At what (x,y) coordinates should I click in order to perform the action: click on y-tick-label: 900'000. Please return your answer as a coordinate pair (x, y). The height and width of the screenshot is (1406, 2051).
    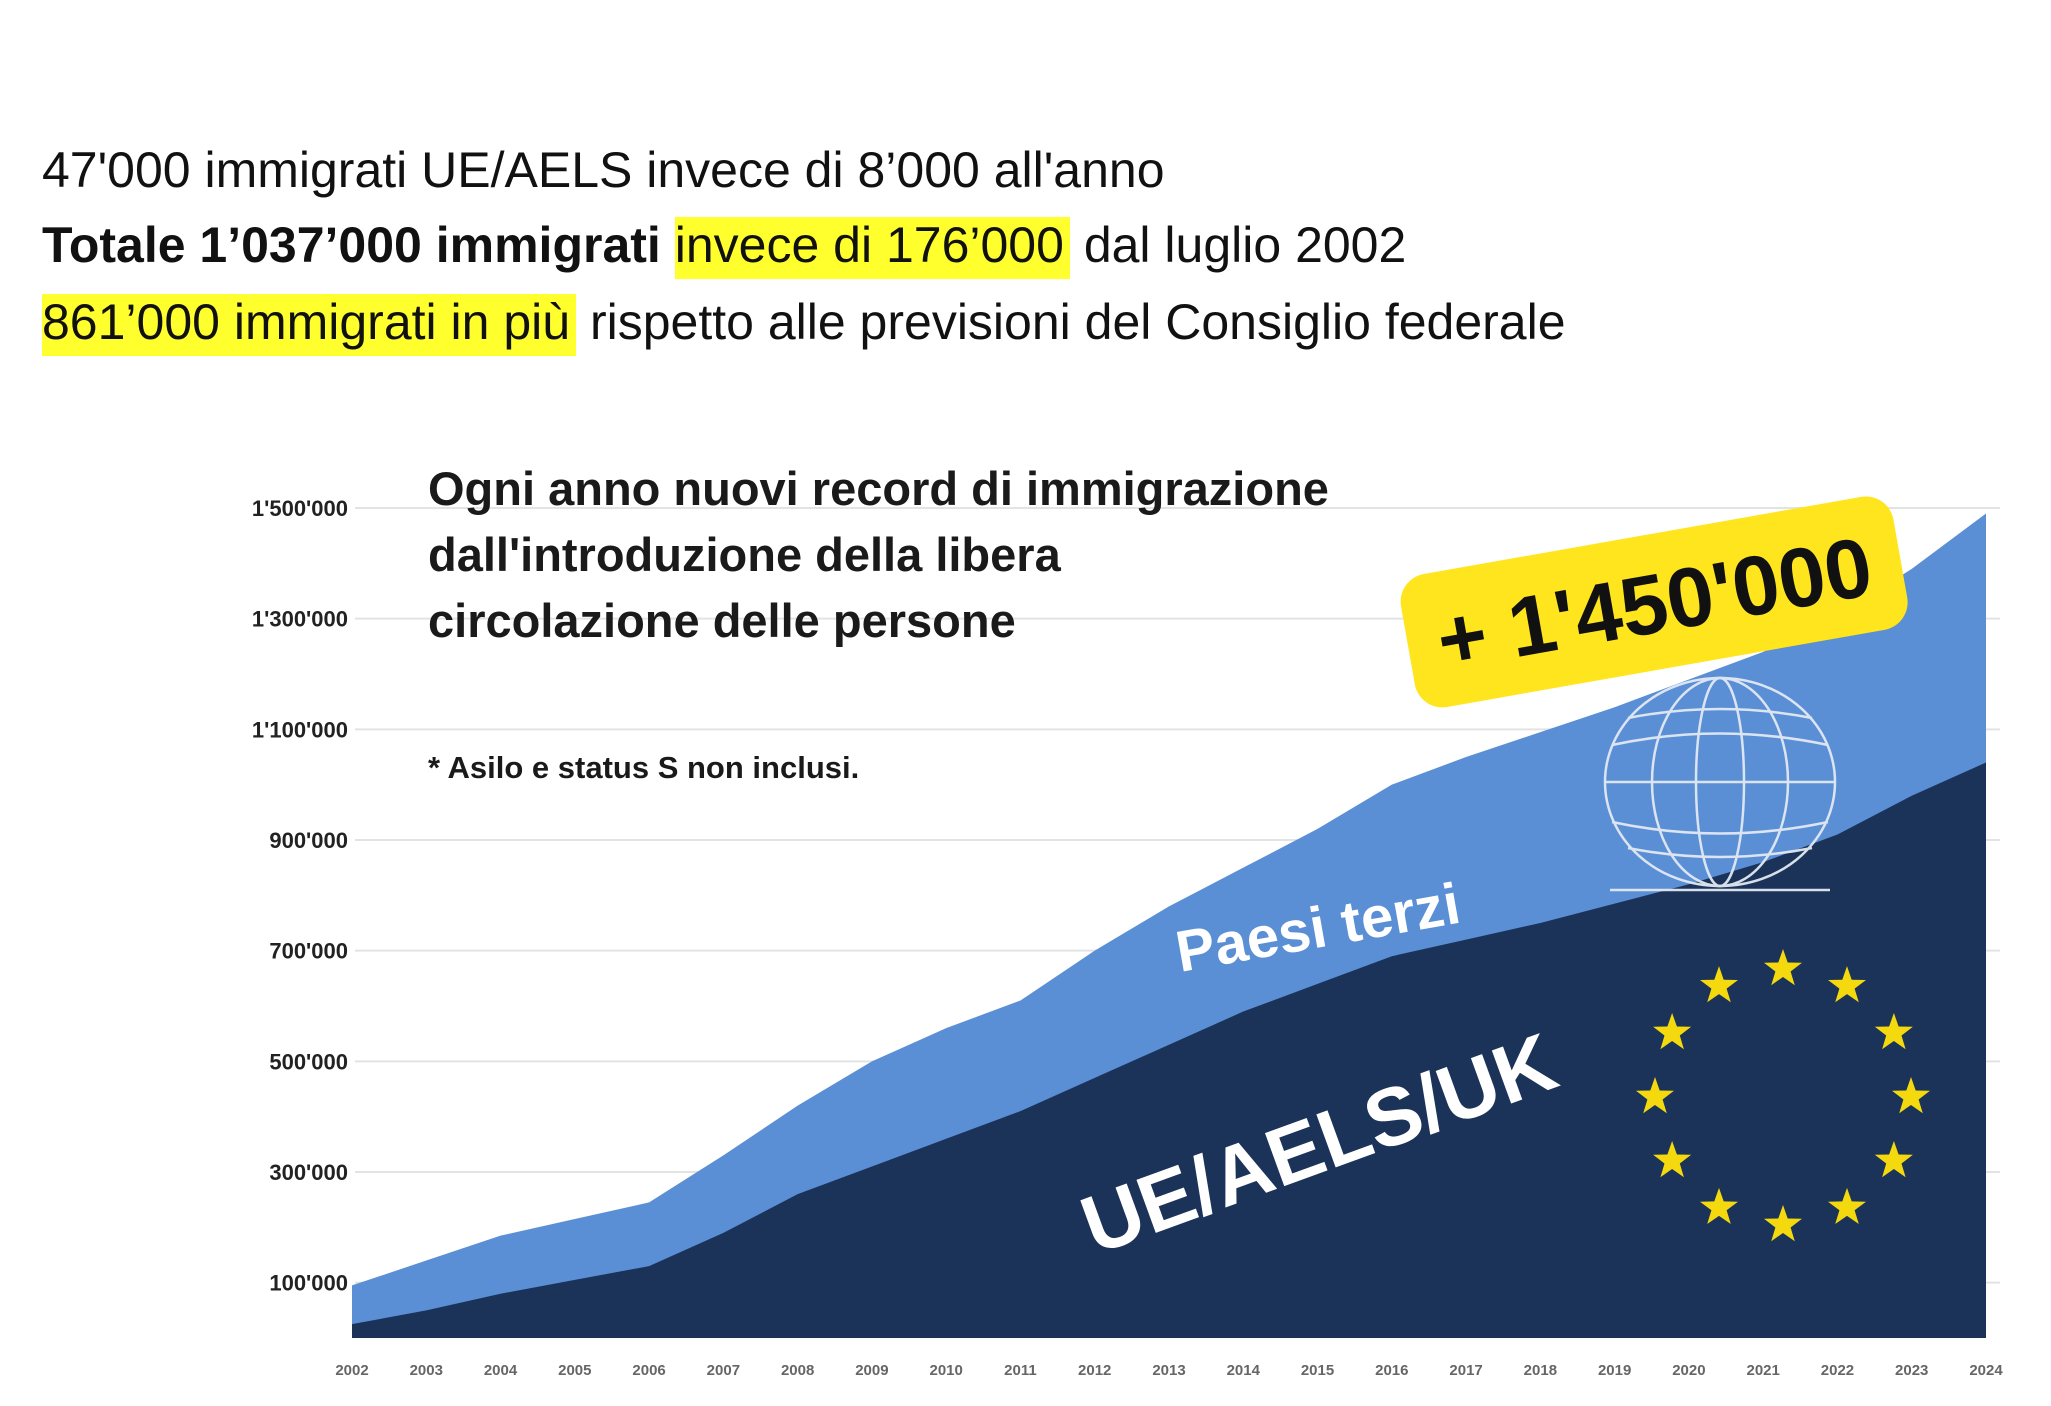
    Looking at the image, I should click on (308, 840).